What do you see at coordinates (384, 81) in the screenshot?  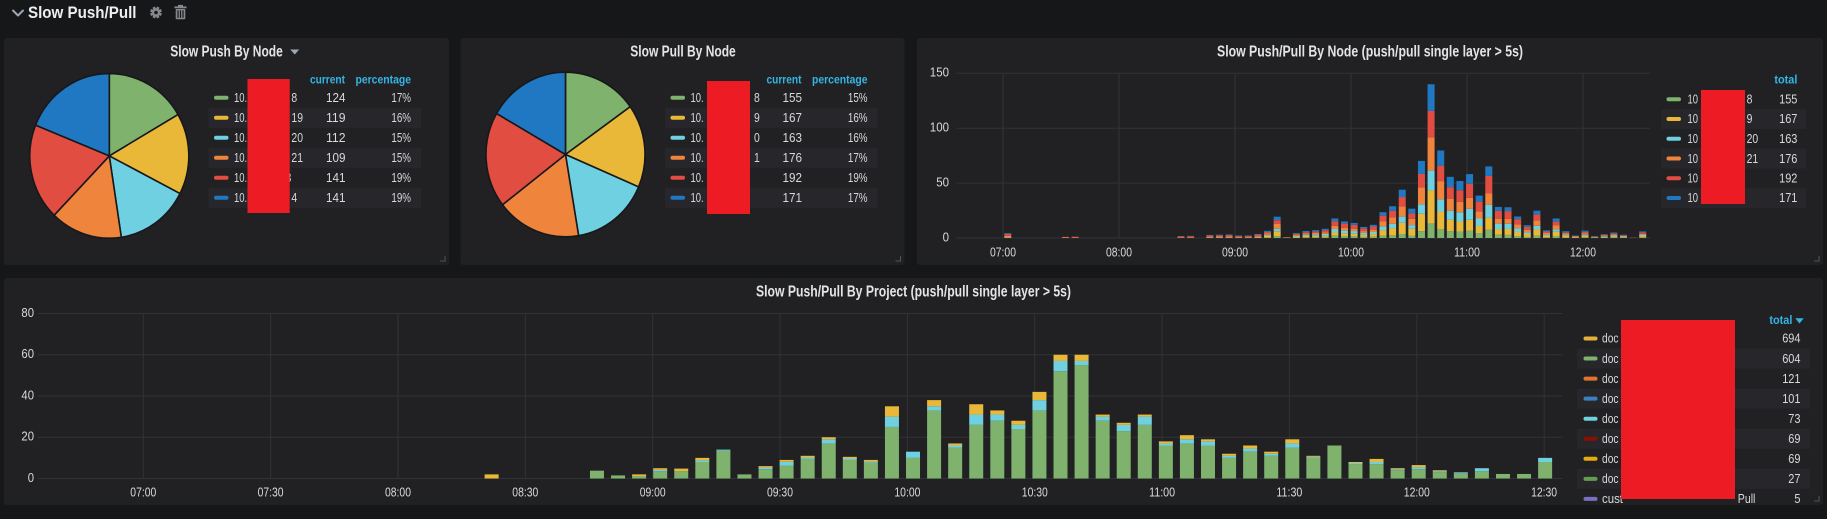 I see `svg-text: percentage` at bounding box center [384, 81].